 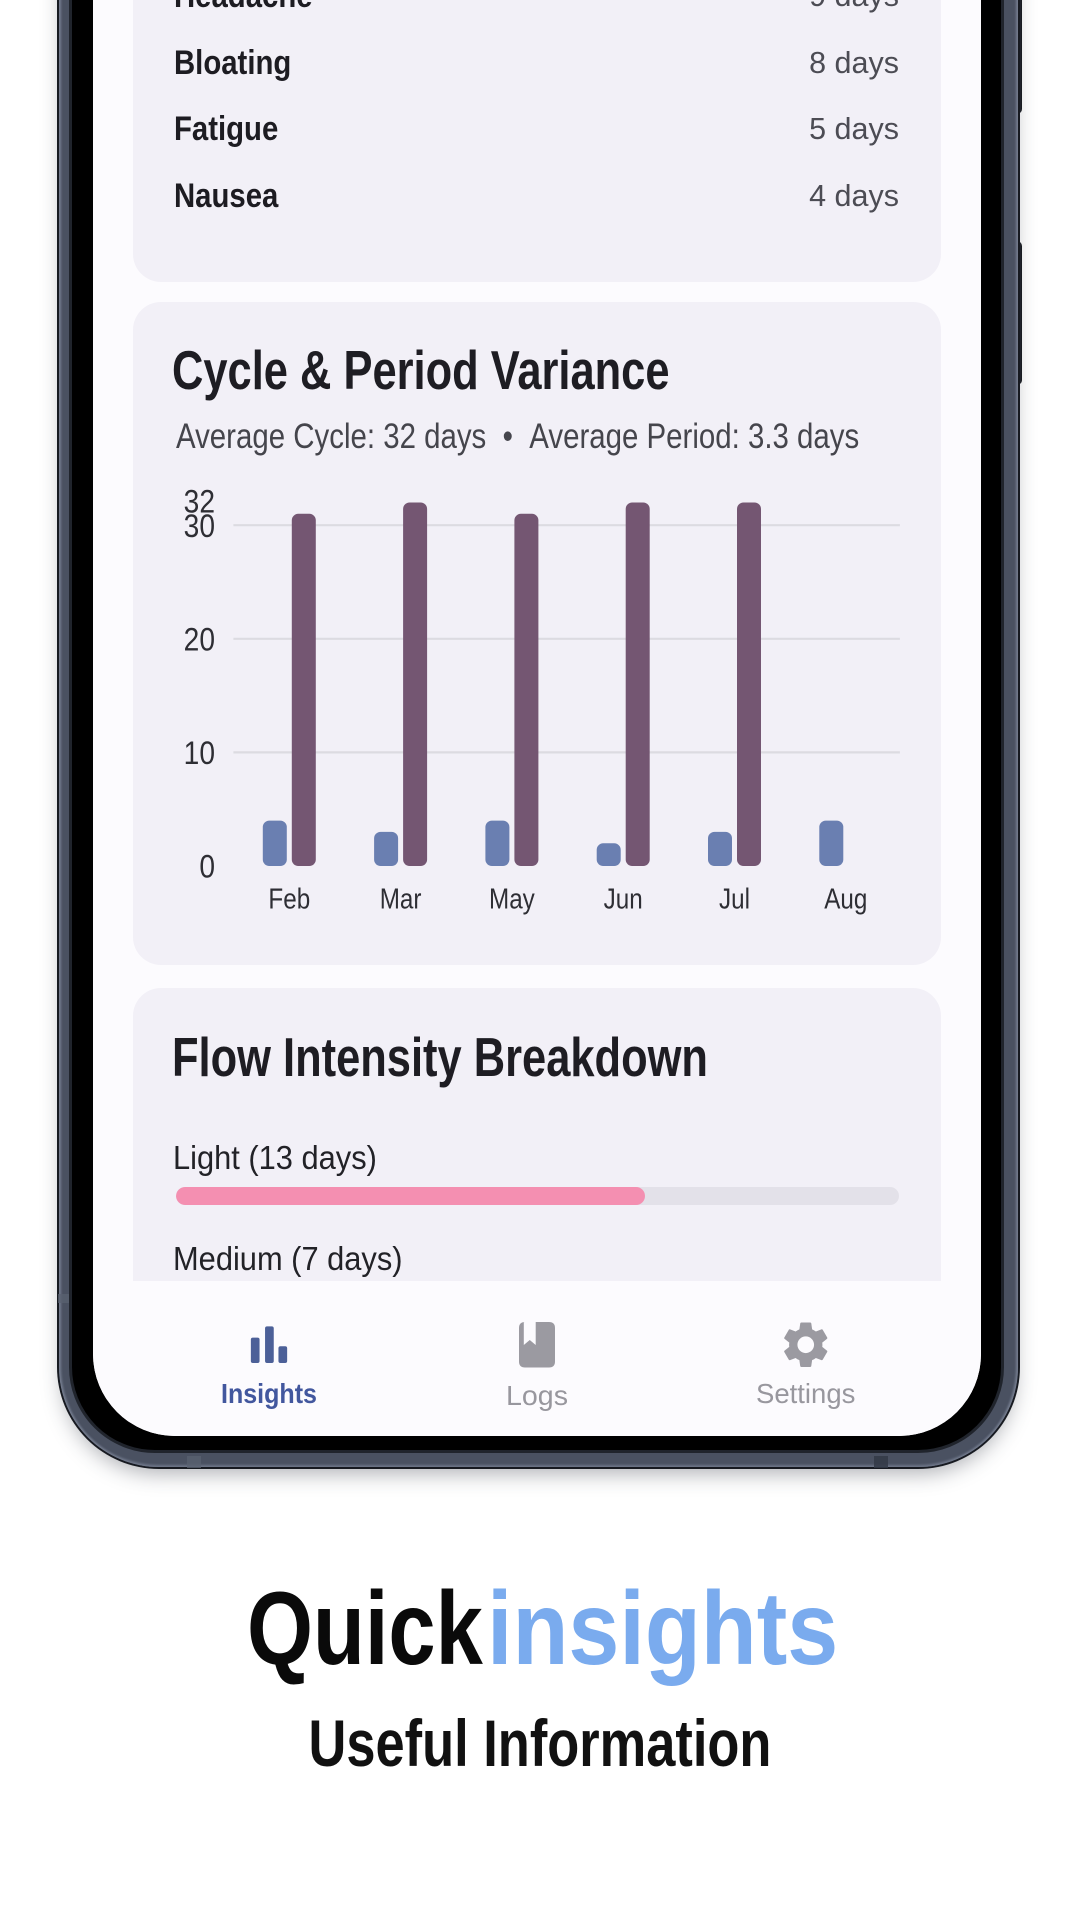 What do you see at coordinates (199, 526) in the screenshot?
I see `svg-text: 30` at bounding box center [199, 526].